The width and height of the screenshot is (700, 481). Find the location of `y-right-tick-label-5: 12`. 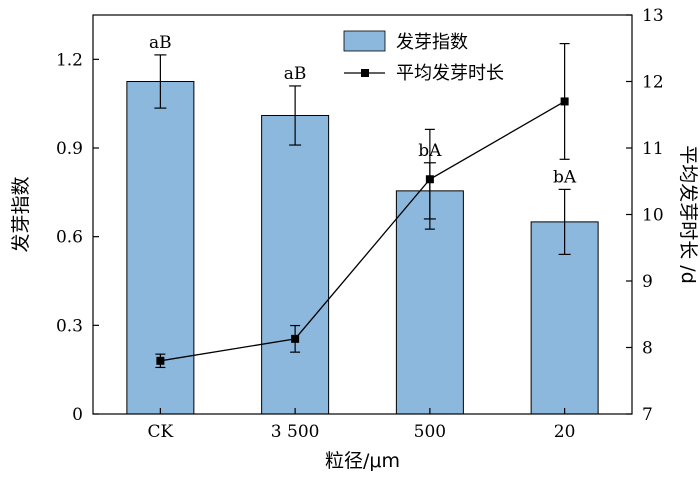

y-right-tick-label-5: 12 is located at coordinates (653, 83).